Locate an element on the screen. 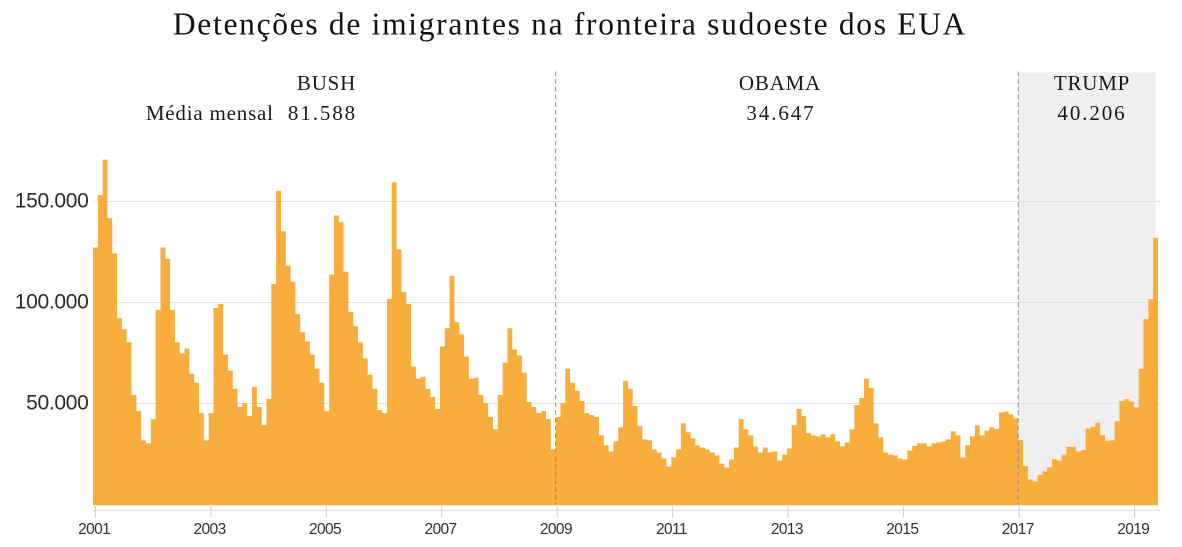 This screenshot has width=1182, height=547. svg-text: TRUMP is located at coordinates (1092, 83).